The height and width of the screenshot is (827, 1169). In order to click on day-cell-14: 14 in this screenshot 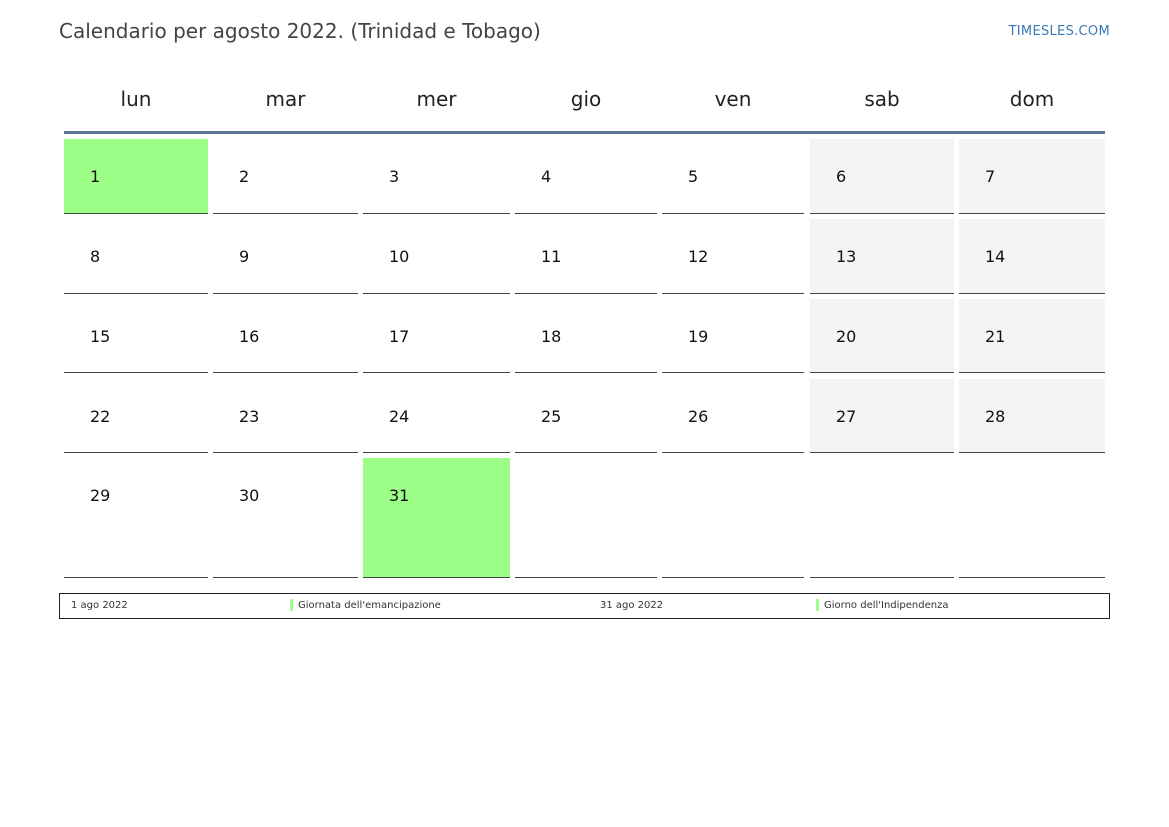, I will do `click(1032, 256)`.